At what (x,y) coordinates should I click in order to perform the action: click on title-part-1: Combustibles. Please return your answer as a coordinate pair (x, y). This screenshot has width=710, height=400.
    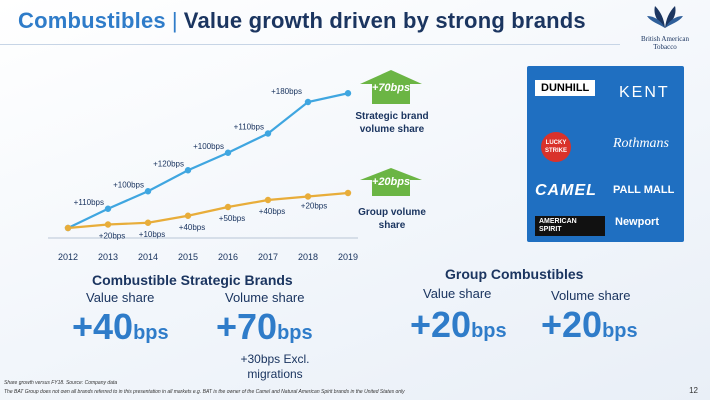
    Looking at the image, I should click on (92, 20).